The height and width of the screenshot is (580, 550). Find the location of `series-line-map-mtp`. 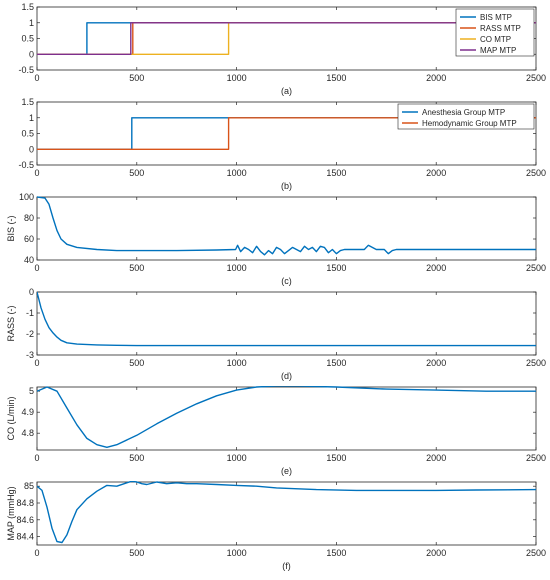

series-line-map-mtp is located at coordinates (286, 38).